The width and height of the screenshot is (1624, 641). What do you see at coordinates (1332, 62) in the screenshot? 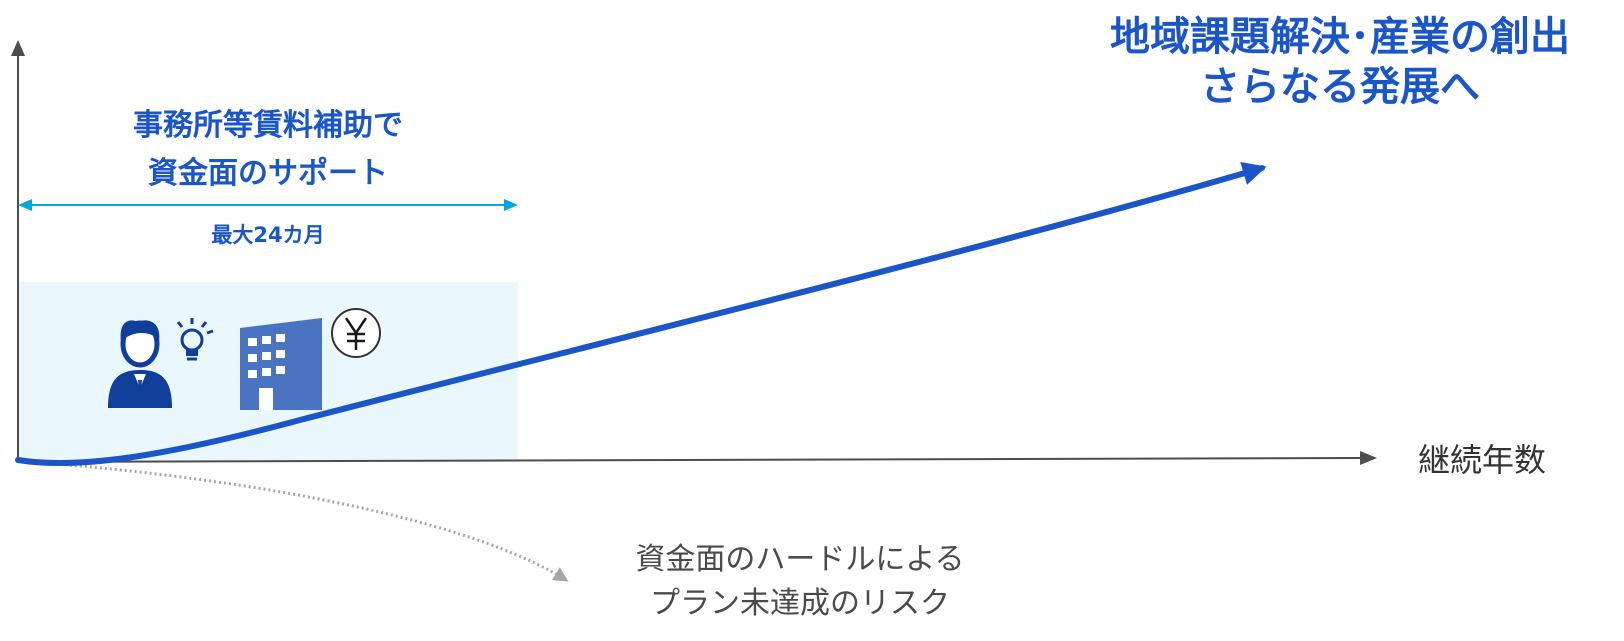
I see `goal-title: 地域課題解決･産業の創出 さらなる発展へ` at bounding box center [1332, 62].